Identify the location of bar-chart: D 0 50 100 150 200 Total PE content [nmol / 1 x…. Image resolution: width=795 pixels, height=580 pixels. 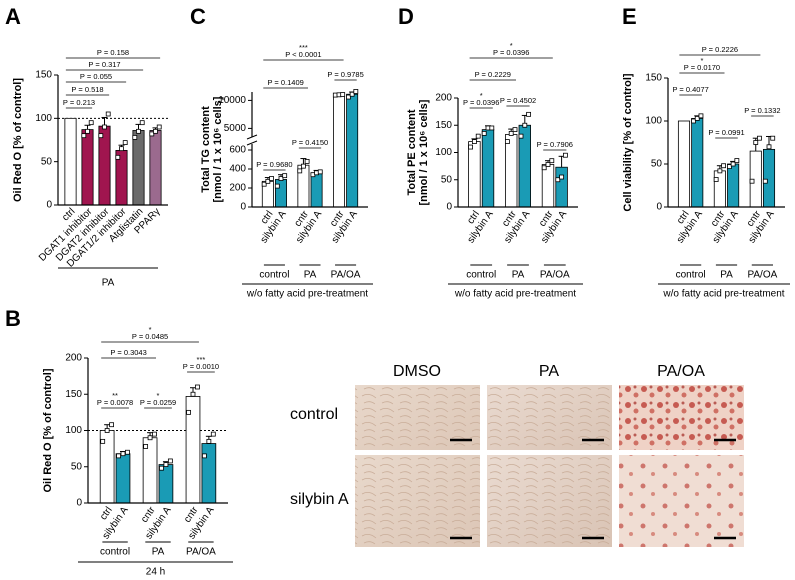
(490, 152).